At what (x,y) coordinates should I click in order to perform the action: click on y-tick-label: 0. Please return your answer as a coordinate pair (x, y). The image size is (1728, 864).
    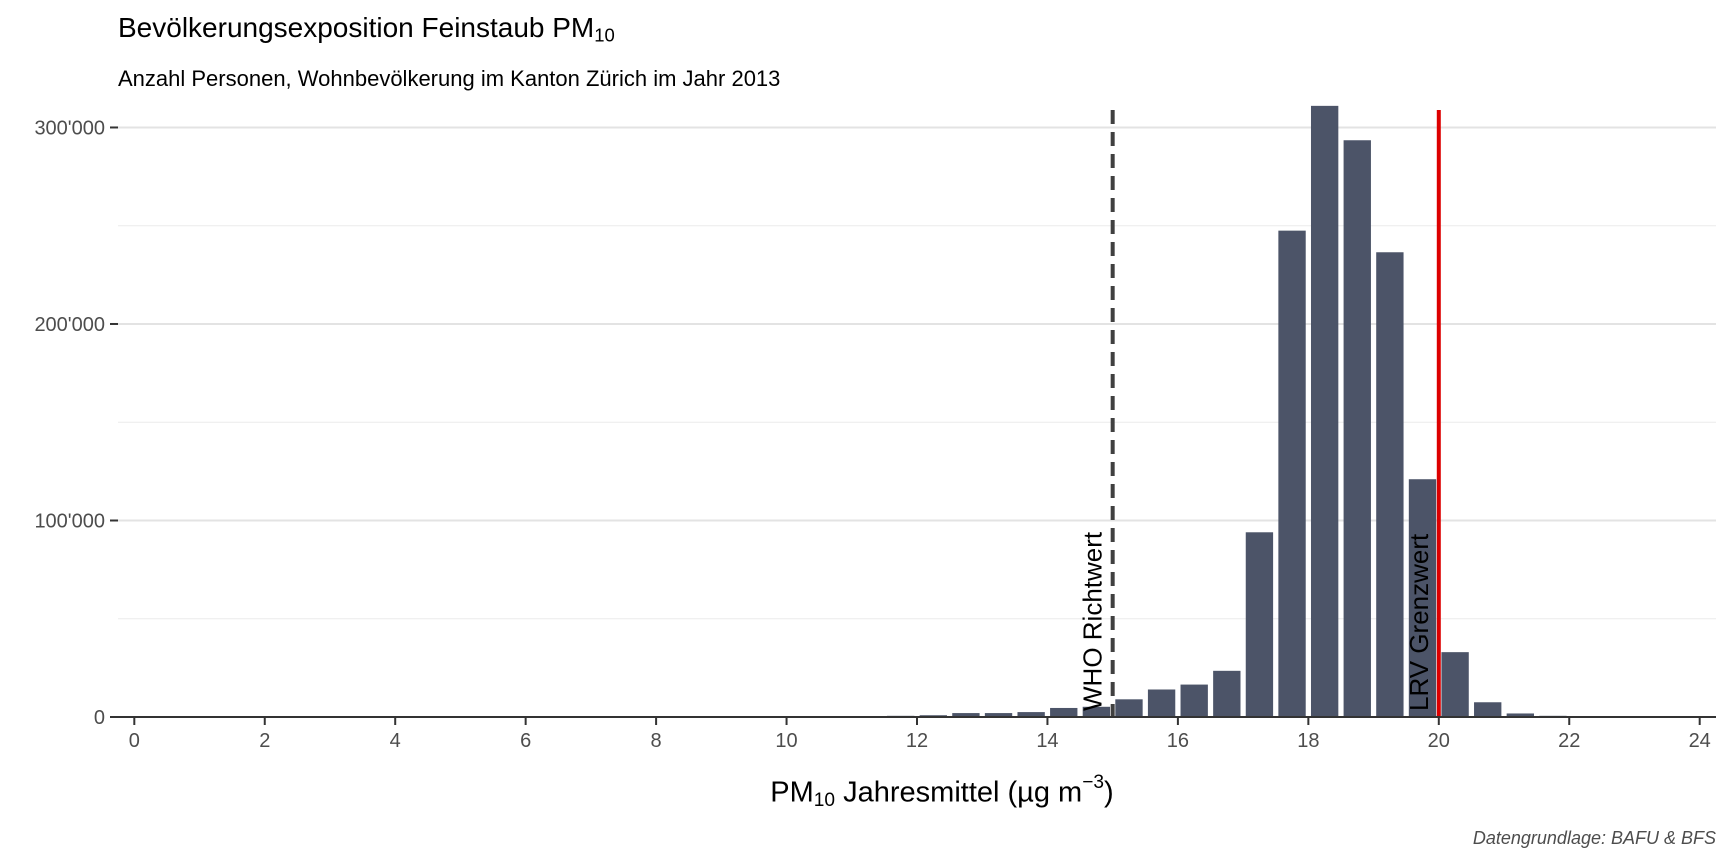
    Looking at the image, I should click on (99, 718).